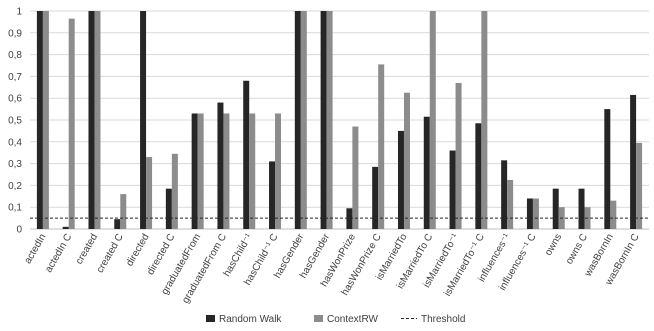 This screenshot has height=331, width=654. I want to click on y-tick-label: 0, so click(19, 230).